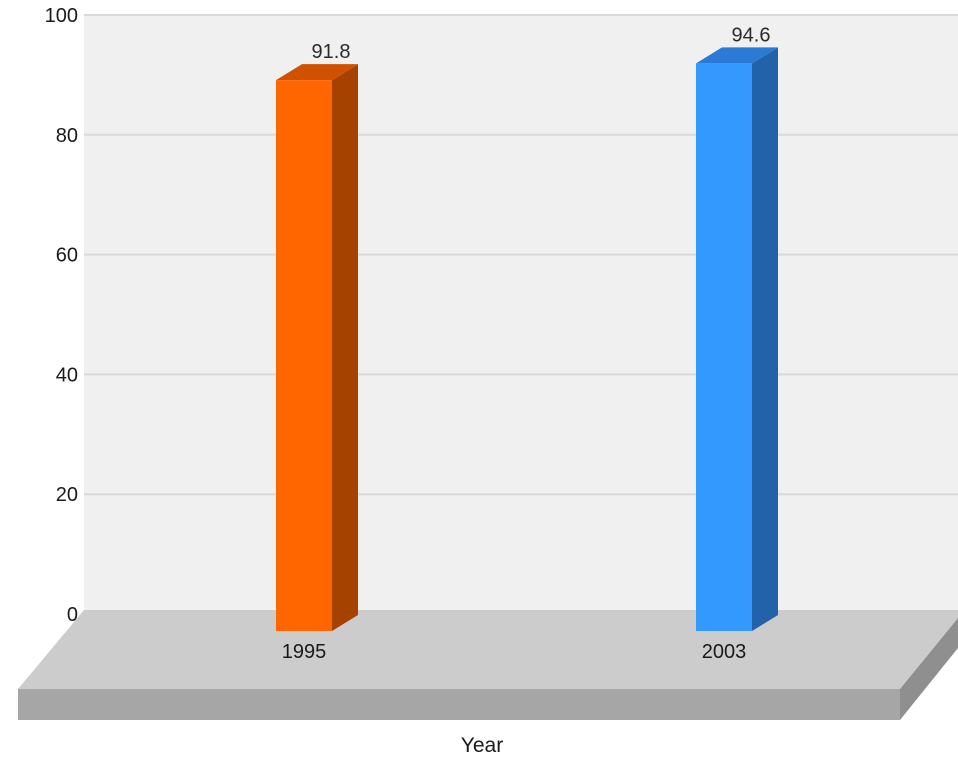  I want to click on bar-1995, so click(304, 356).